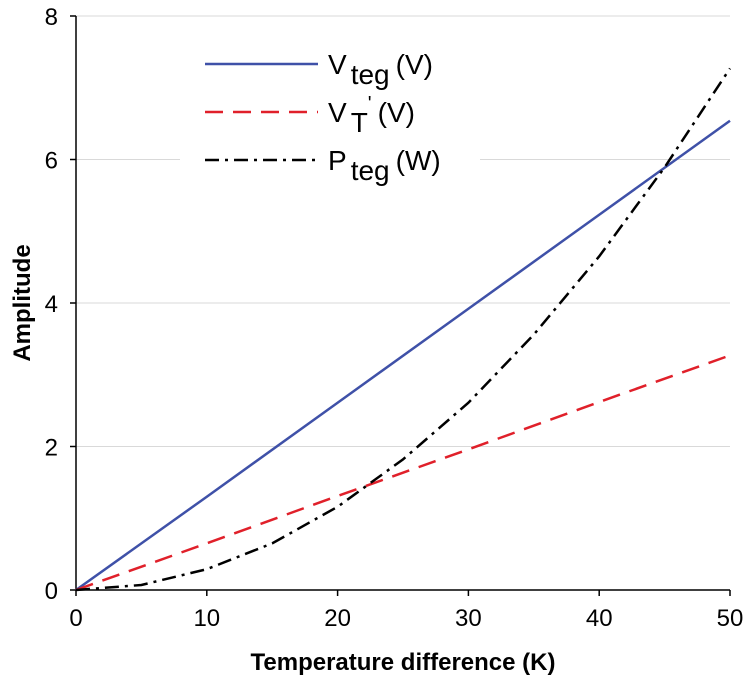 The width and height of the screenshot is (750, 689). I want to click on y-tick-label: 2, so click(51, 448).